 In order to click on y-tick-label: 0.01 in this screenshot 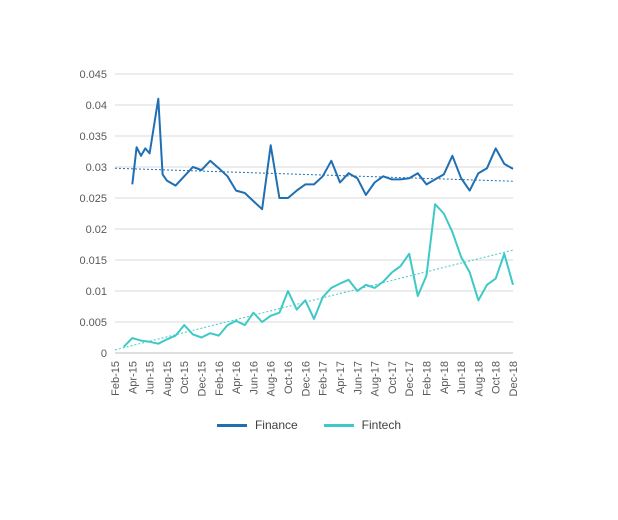, I will do `click(96, 292)`.